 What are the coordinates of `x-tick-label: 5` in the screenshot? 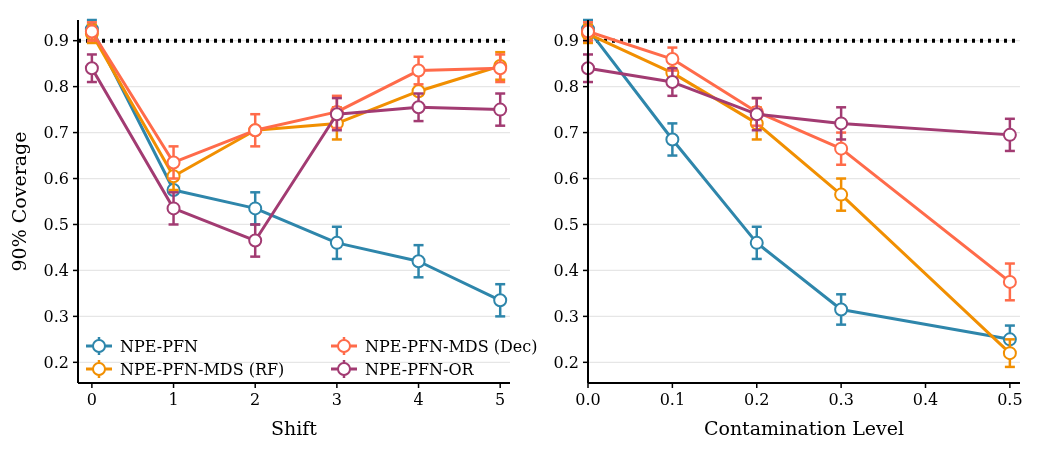 It's located at (500, 399).